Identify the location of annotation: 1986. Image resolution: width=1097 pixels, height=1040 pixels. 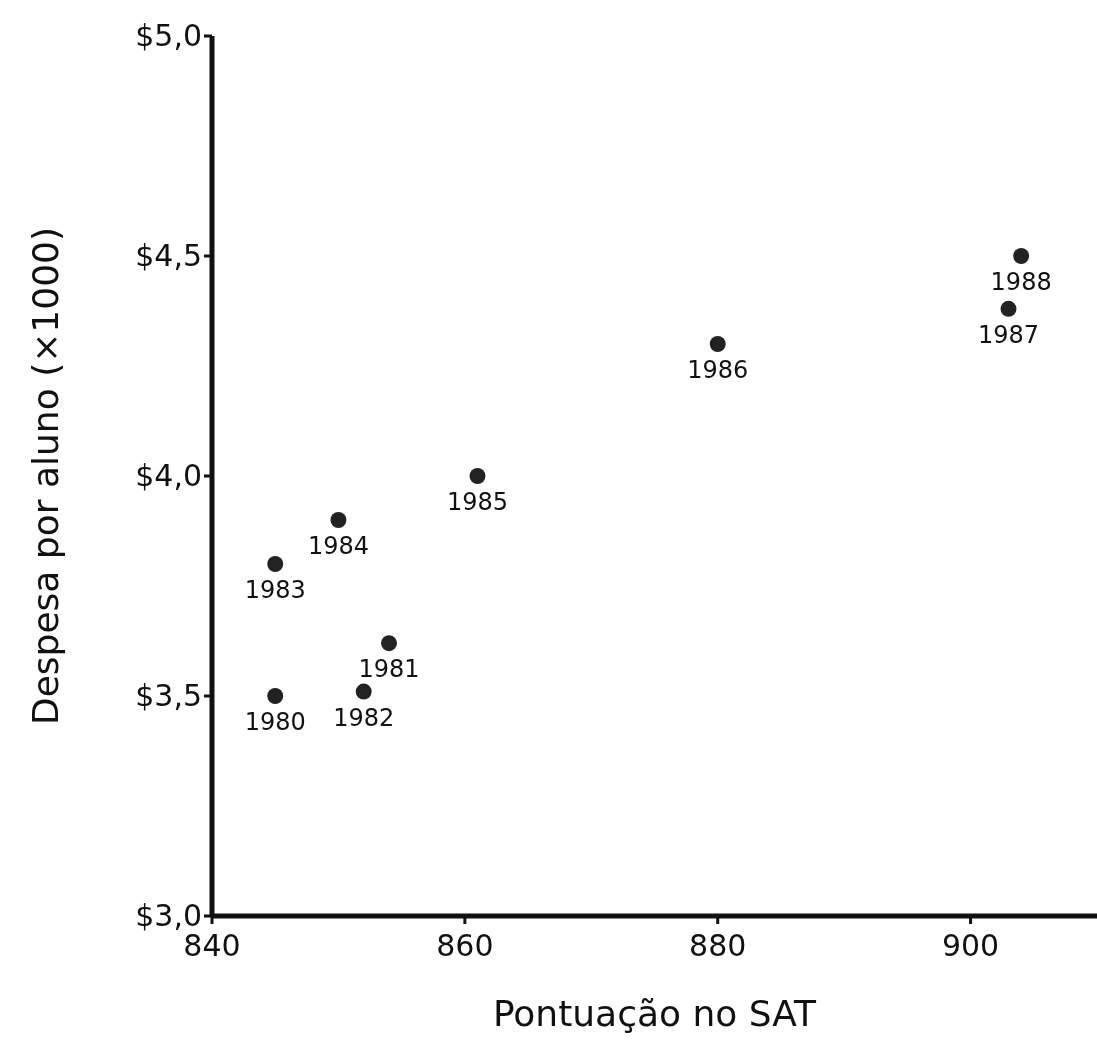
(718, 370).